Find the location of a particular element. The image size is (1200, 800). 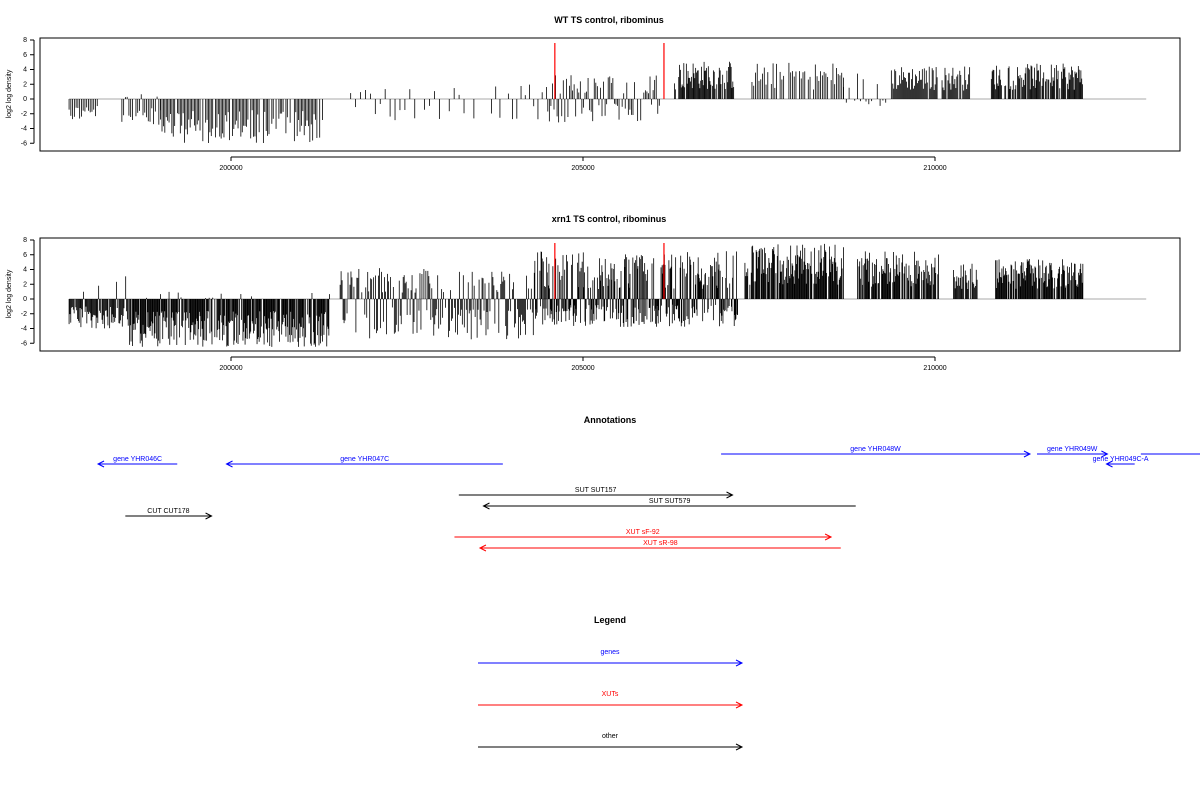

feature-label: SUT SUT157 is located at coordinates (596, 490).